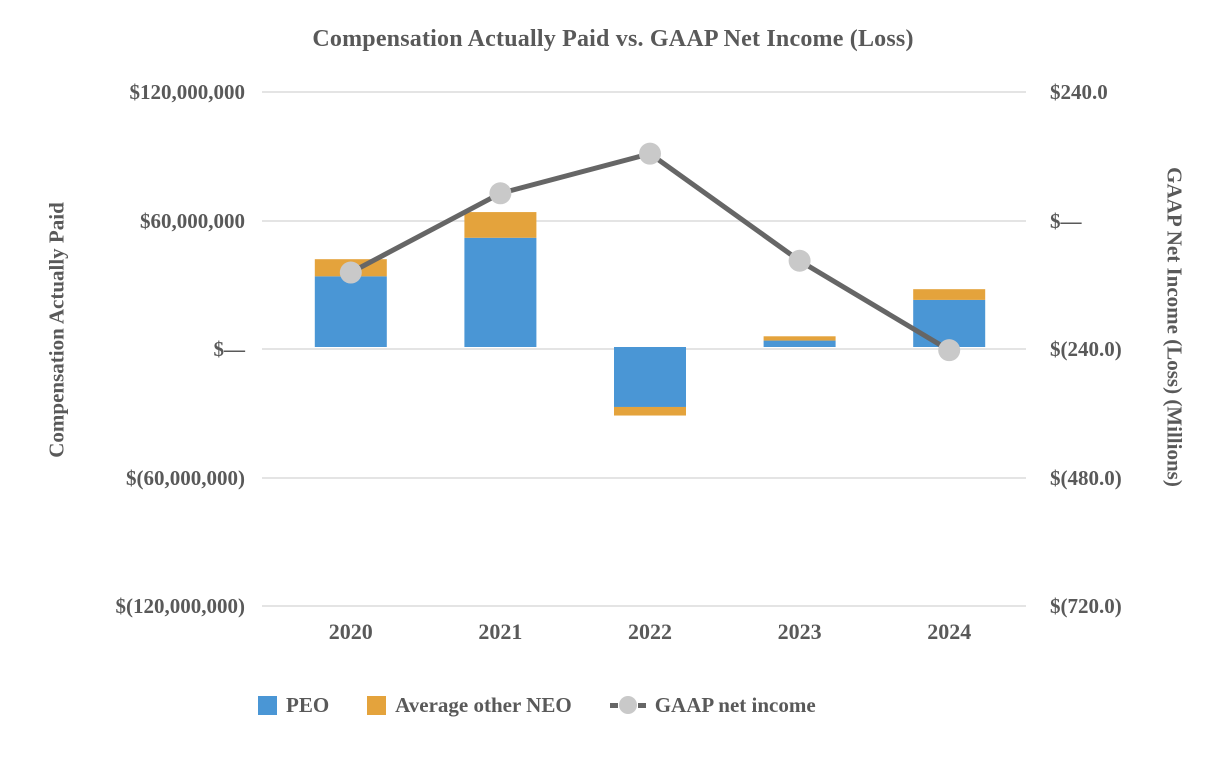 This screenshot has height=760, width=1226. Describe the element at coordinates (949, 323) in the screenshot. I see `bar-peo-2024` at that location.